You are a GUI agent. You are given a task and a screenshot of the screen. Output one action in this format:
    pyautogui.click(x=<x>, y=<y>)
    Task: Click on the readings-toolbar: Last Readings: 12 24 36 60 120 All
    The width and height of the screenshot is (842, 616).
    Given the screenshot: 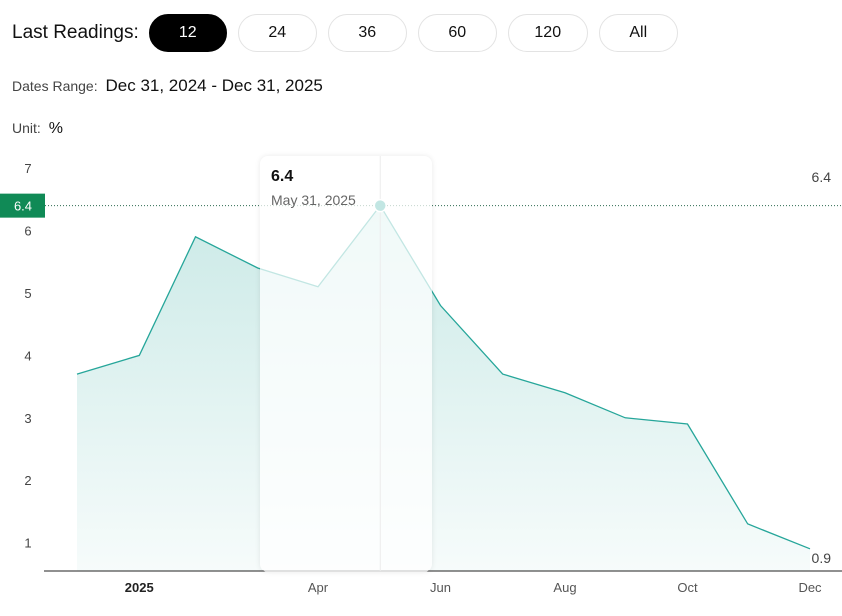 What is the action you would take?
    pyautogui.click(x=350, y=33)
    